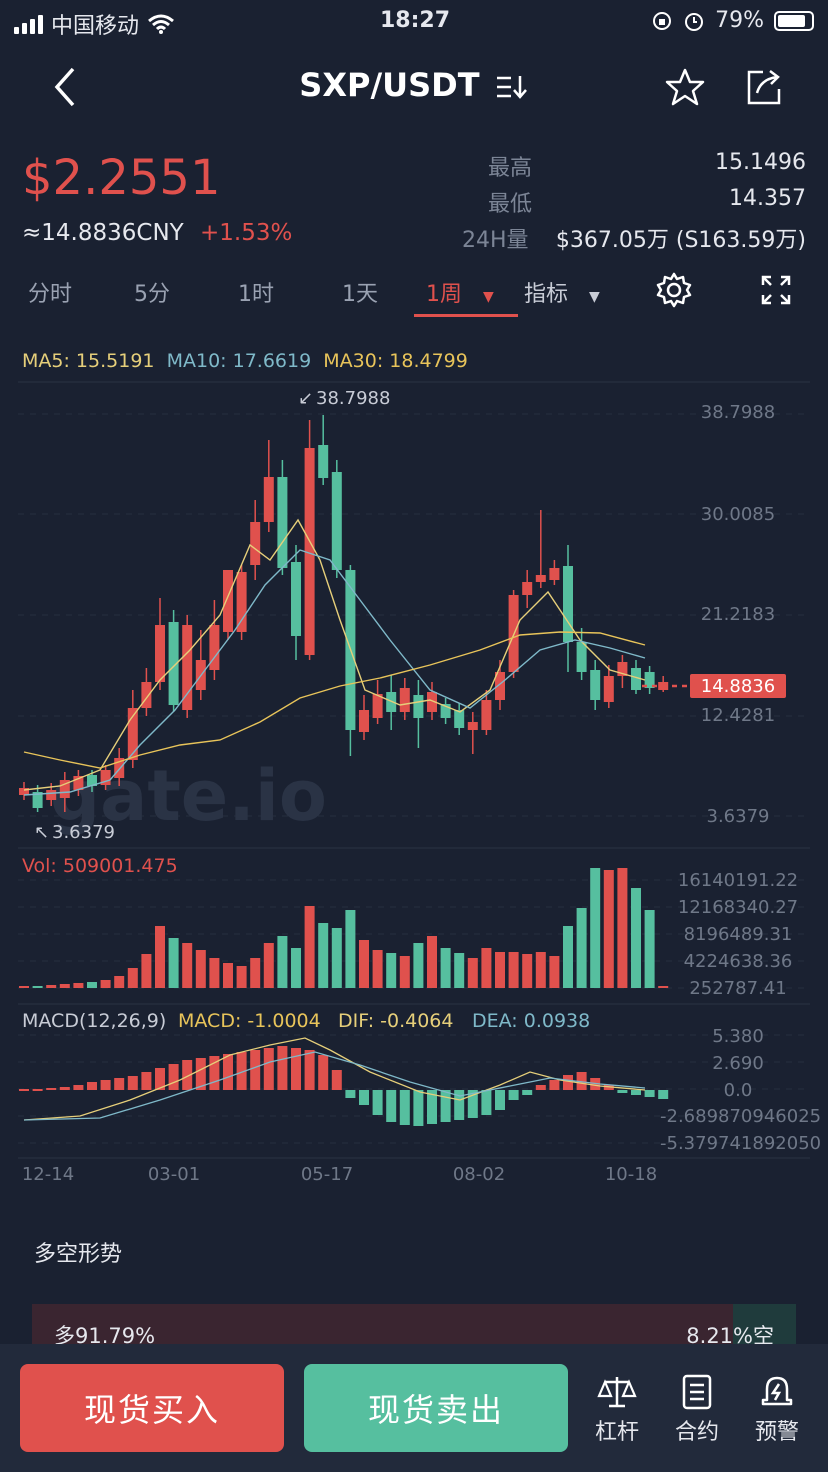 The height and width of the screenshot is (1472, 828). I want to click on x-label-3: 05-17, so click(327, 1174).